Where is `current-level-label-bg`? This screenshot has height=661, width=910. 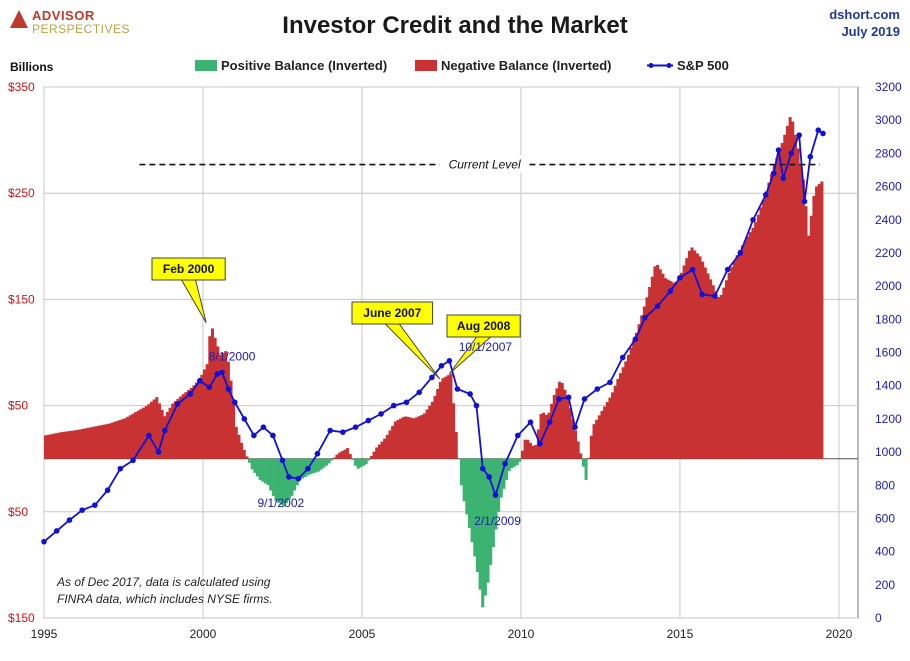
current-level-label-bg is located at coordinates (484, 164).